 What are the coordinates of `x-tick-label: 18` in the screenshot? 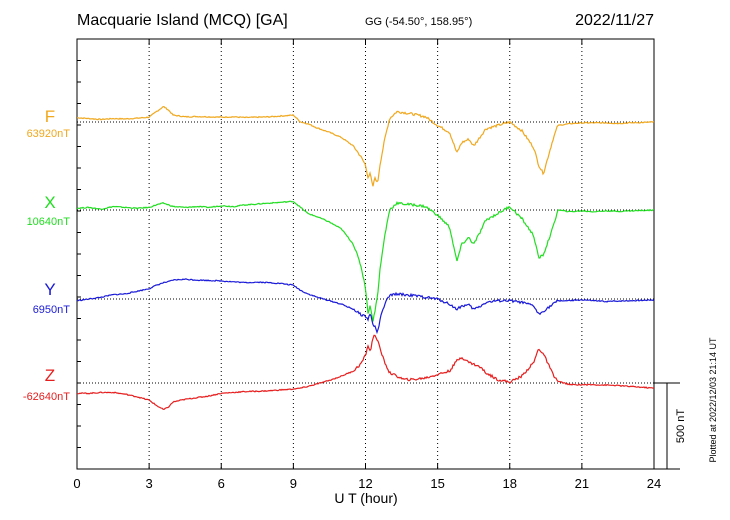 It's located at (510, 483).